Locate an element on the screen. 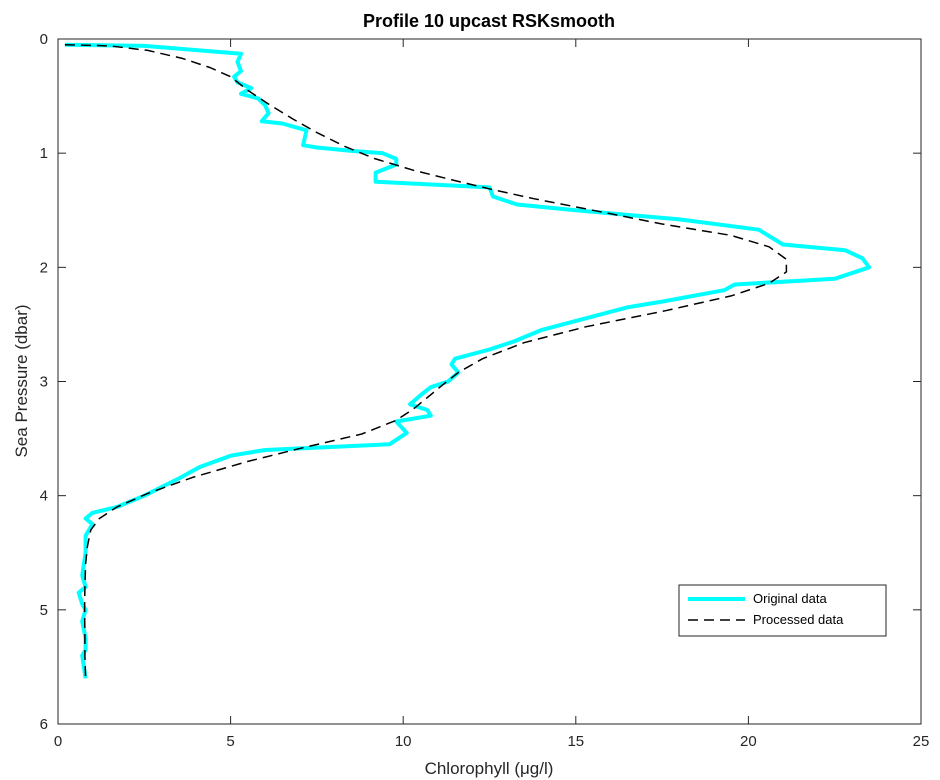 The image size is (940, 780). x-tick-label: 5 is located at coordinates (230, 741).